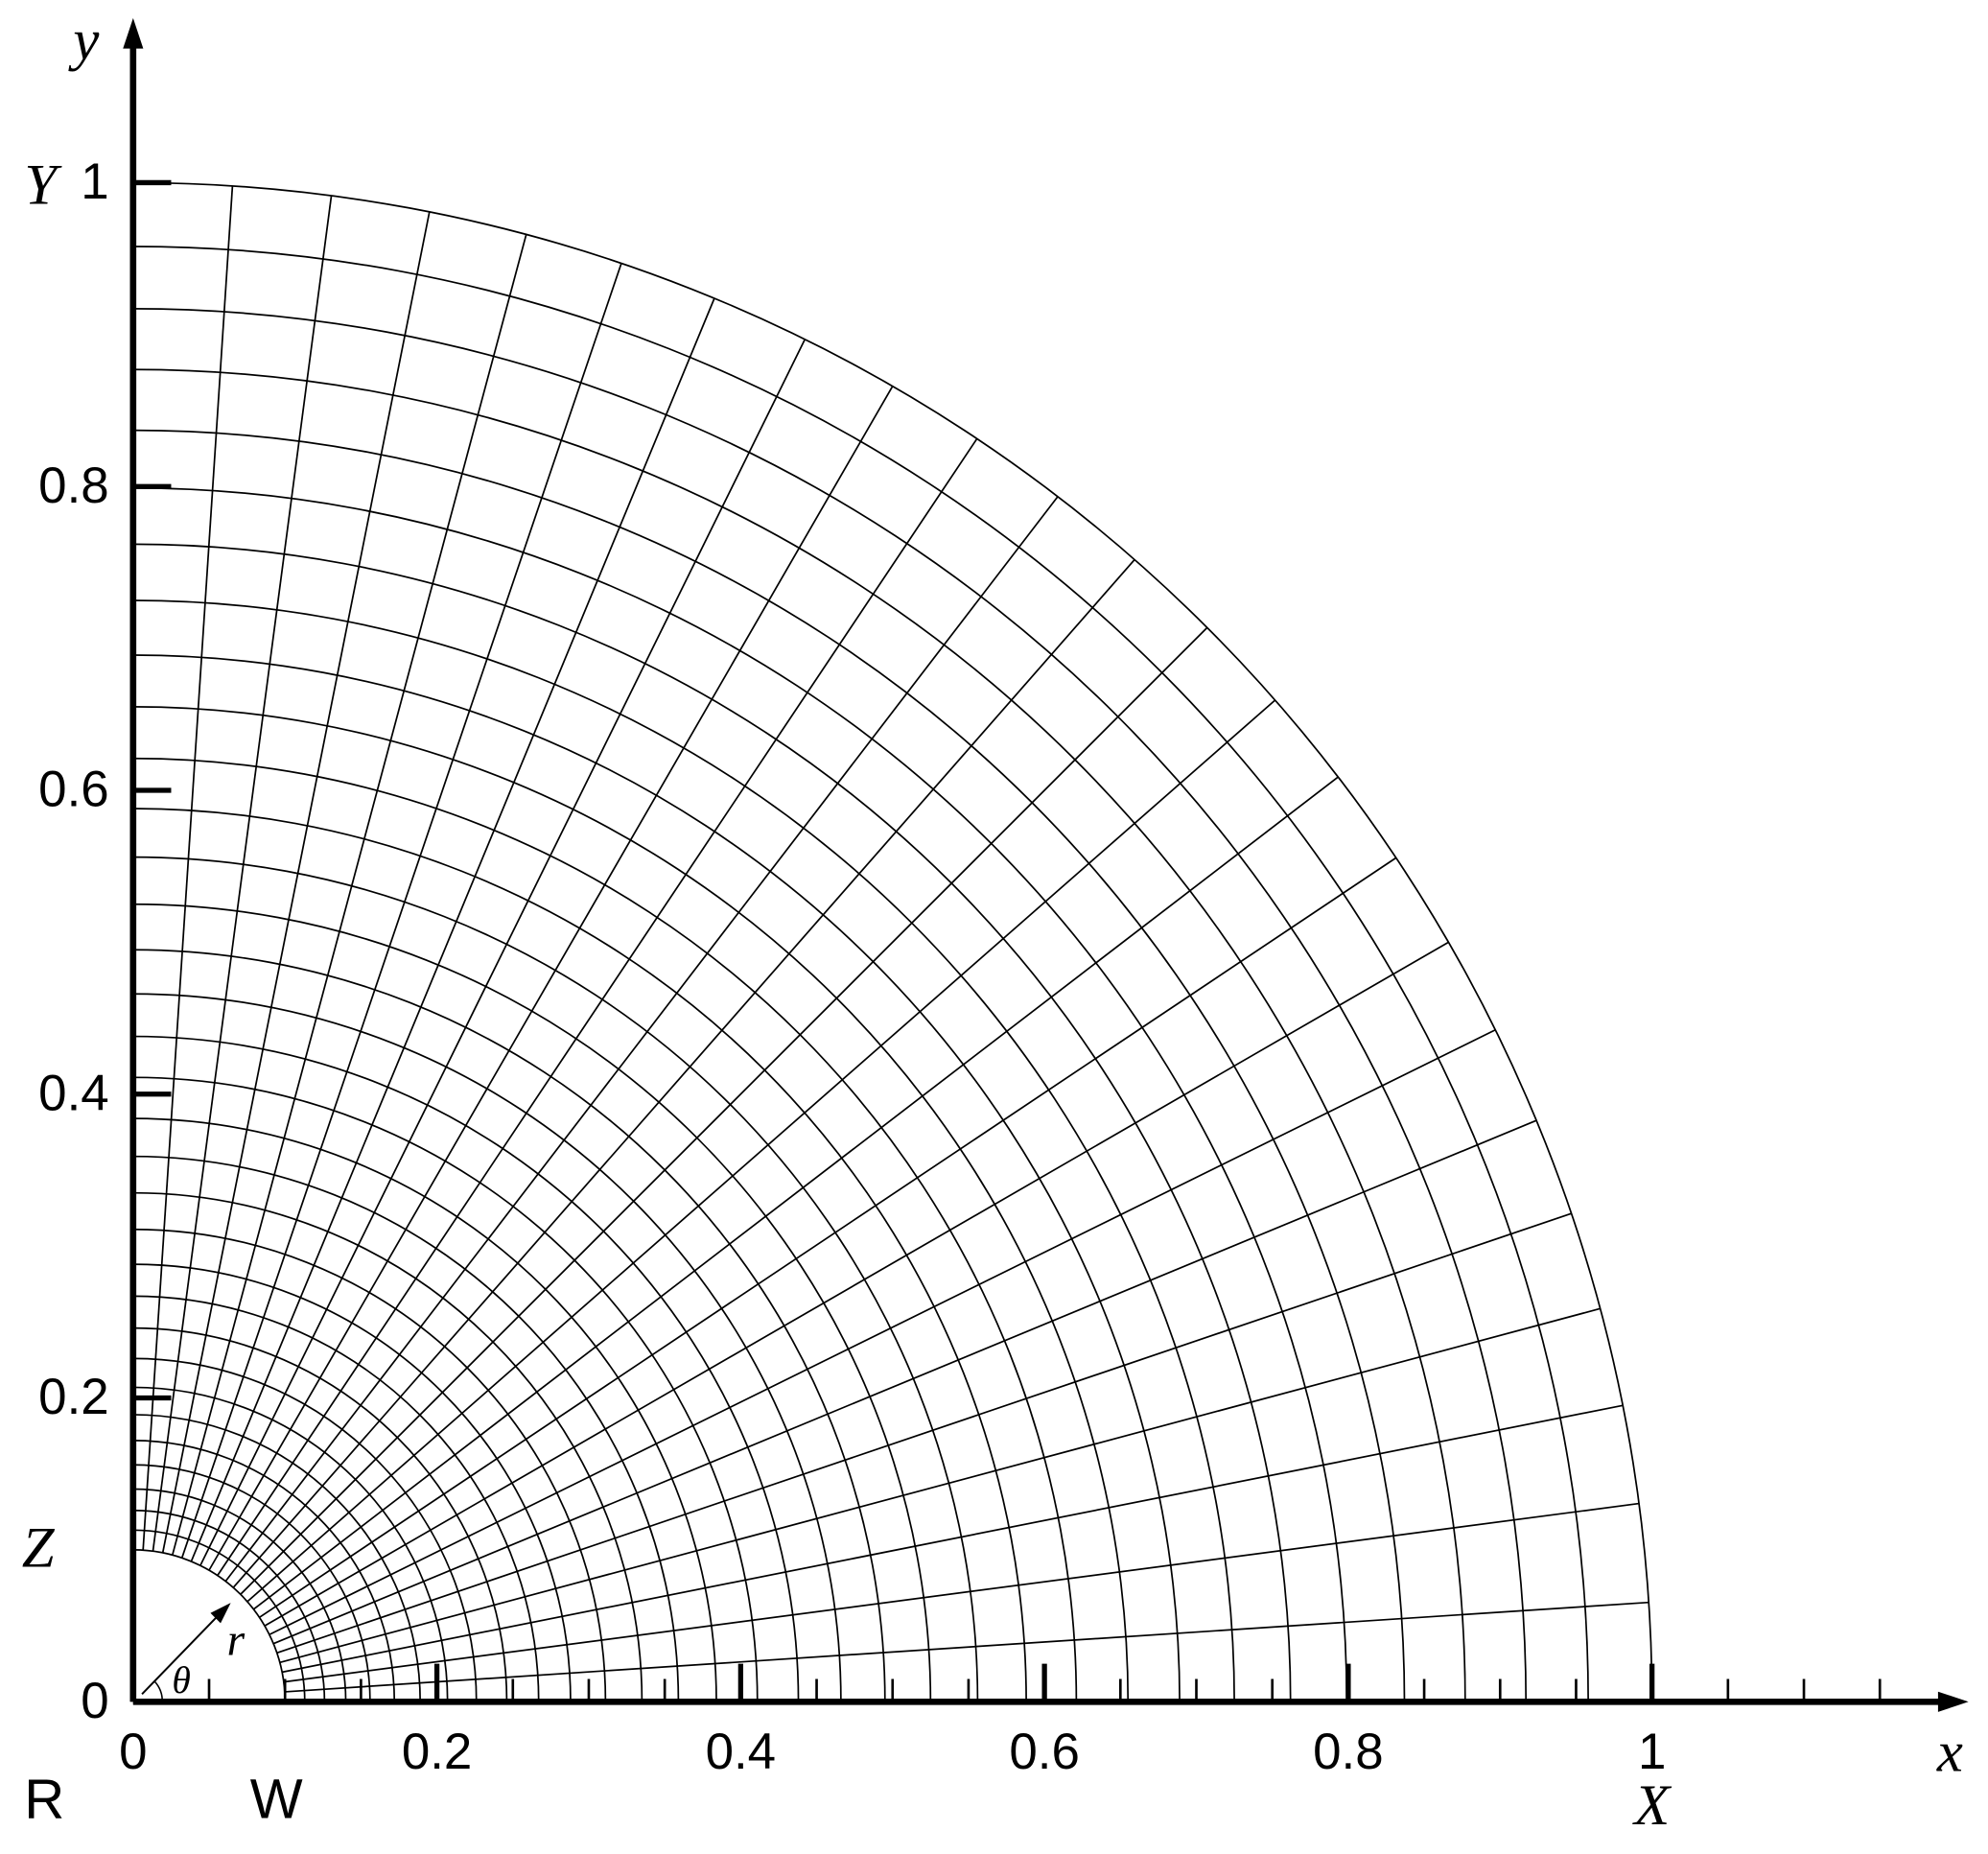 The image size is (1988, 1854). I want to click on y-tick-label: 0, so click(95, 1701).